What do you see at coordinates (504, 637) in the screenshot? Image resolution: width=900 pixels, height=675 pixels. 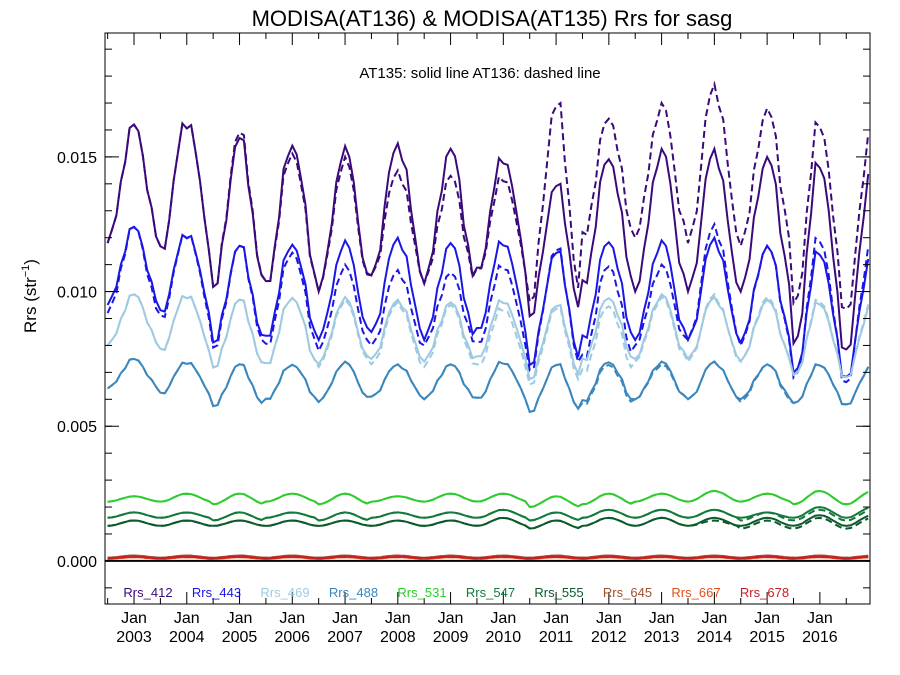 I see `x-tick-label-year: 2010` at bounding box center [504, 637].